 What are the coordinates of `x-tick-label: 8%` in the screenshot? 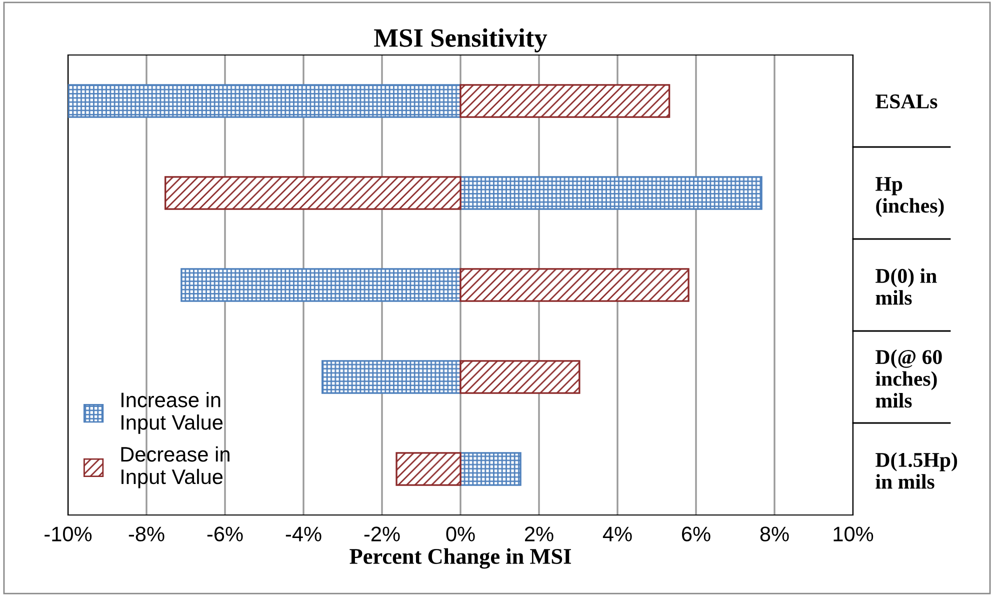 It's located at (774, 534).